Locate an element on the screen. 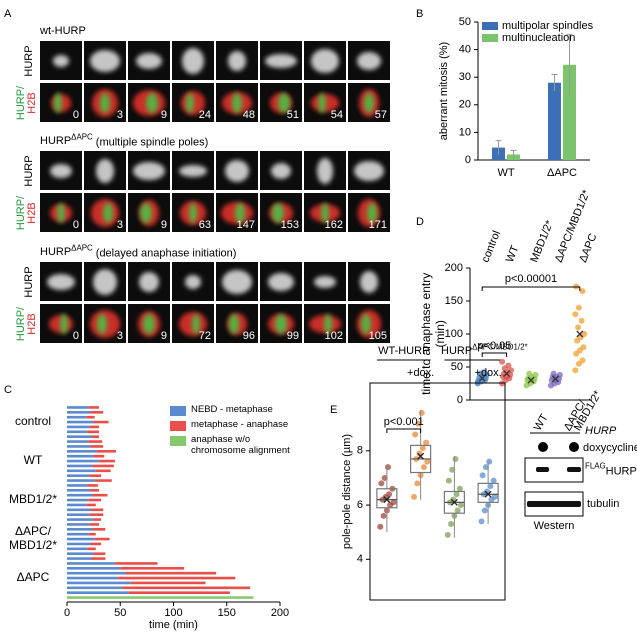 The height and width of the screenshot is (637, 637). y-tick-label: 10 is located at coordinates (465, 132).